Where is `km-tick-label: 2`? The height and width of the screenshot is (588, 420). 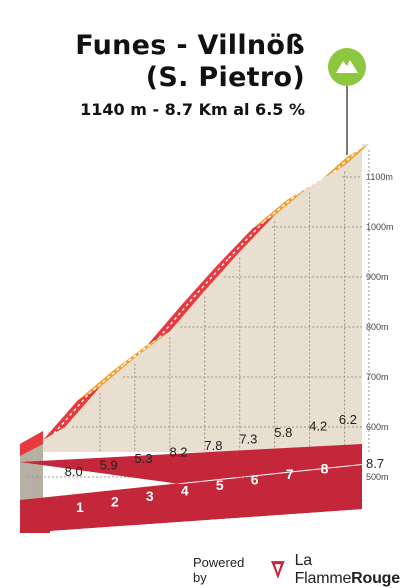 km-tick-label: 2 is located at coordinates (115, 502).